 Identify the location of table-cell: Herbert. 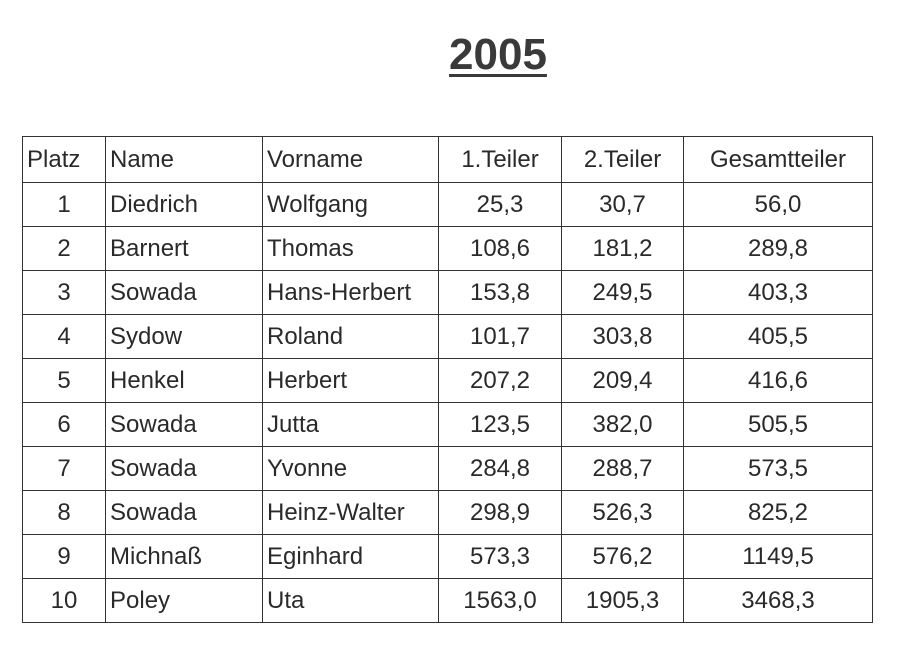
(350, 380).